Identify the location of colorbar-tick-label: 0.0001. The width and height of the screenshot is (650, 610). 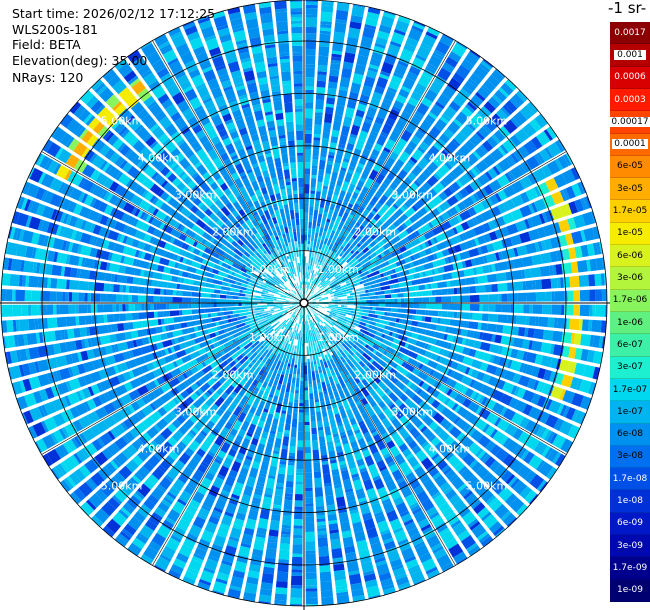
(630, 144).